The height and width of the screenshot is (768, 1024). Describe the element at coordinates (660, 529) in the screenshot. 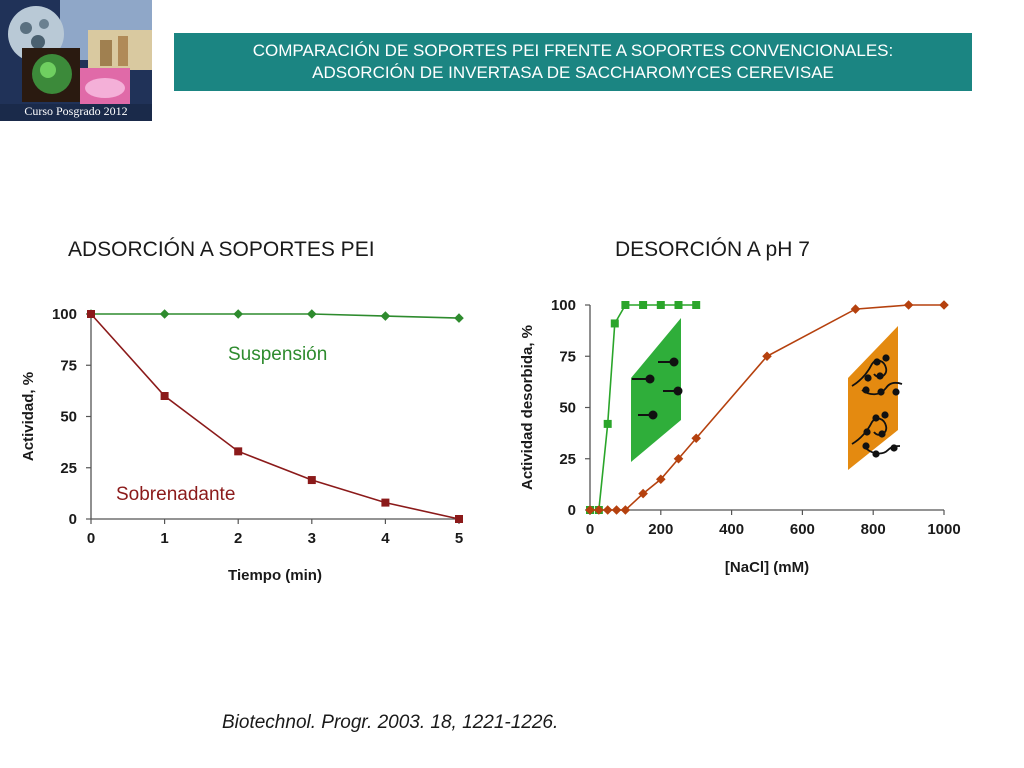

I see `right-x-tick-label: 200` at that location.